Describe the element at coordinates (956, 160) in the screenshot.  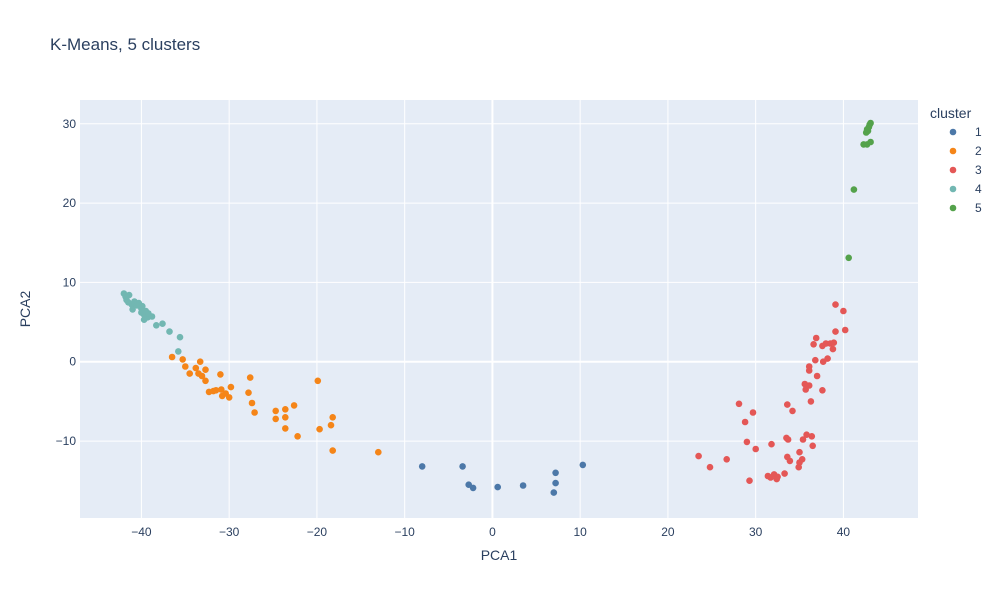
I see `legend: cluster 1 2 3 4 5` at that location.